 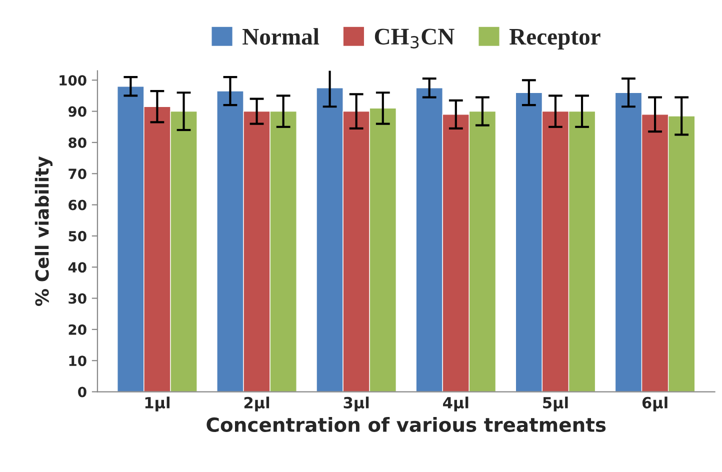 I want to click on y-tick-label: 40, so click(x=77, y=267).